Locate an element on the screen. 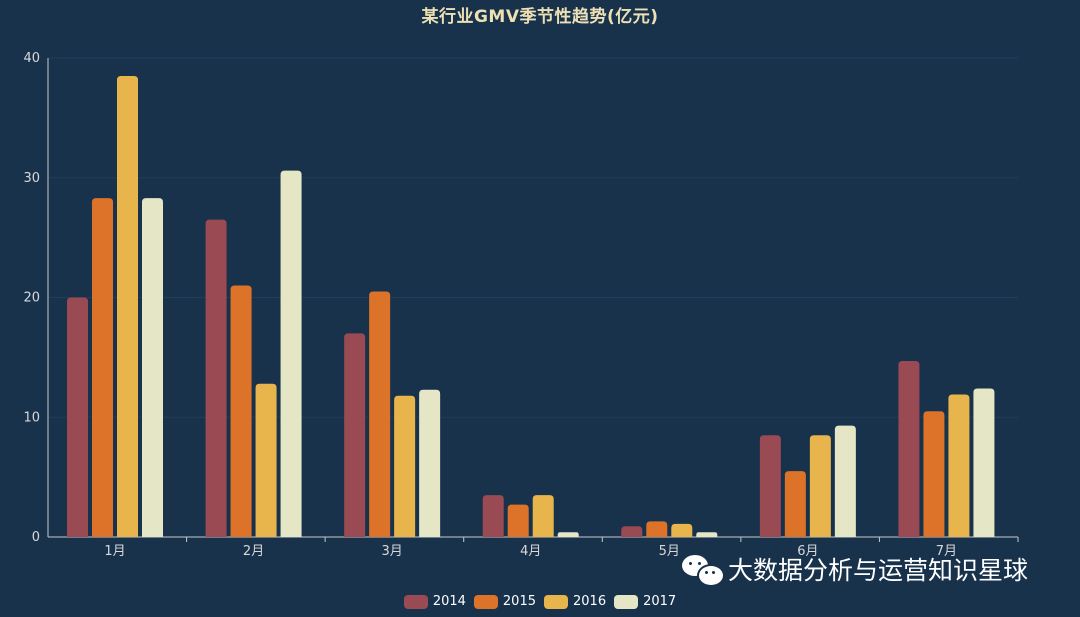 The height and width of the screenshot is (617, 1080). x-tick-label: 5月 is located at coordinates (669, 551).